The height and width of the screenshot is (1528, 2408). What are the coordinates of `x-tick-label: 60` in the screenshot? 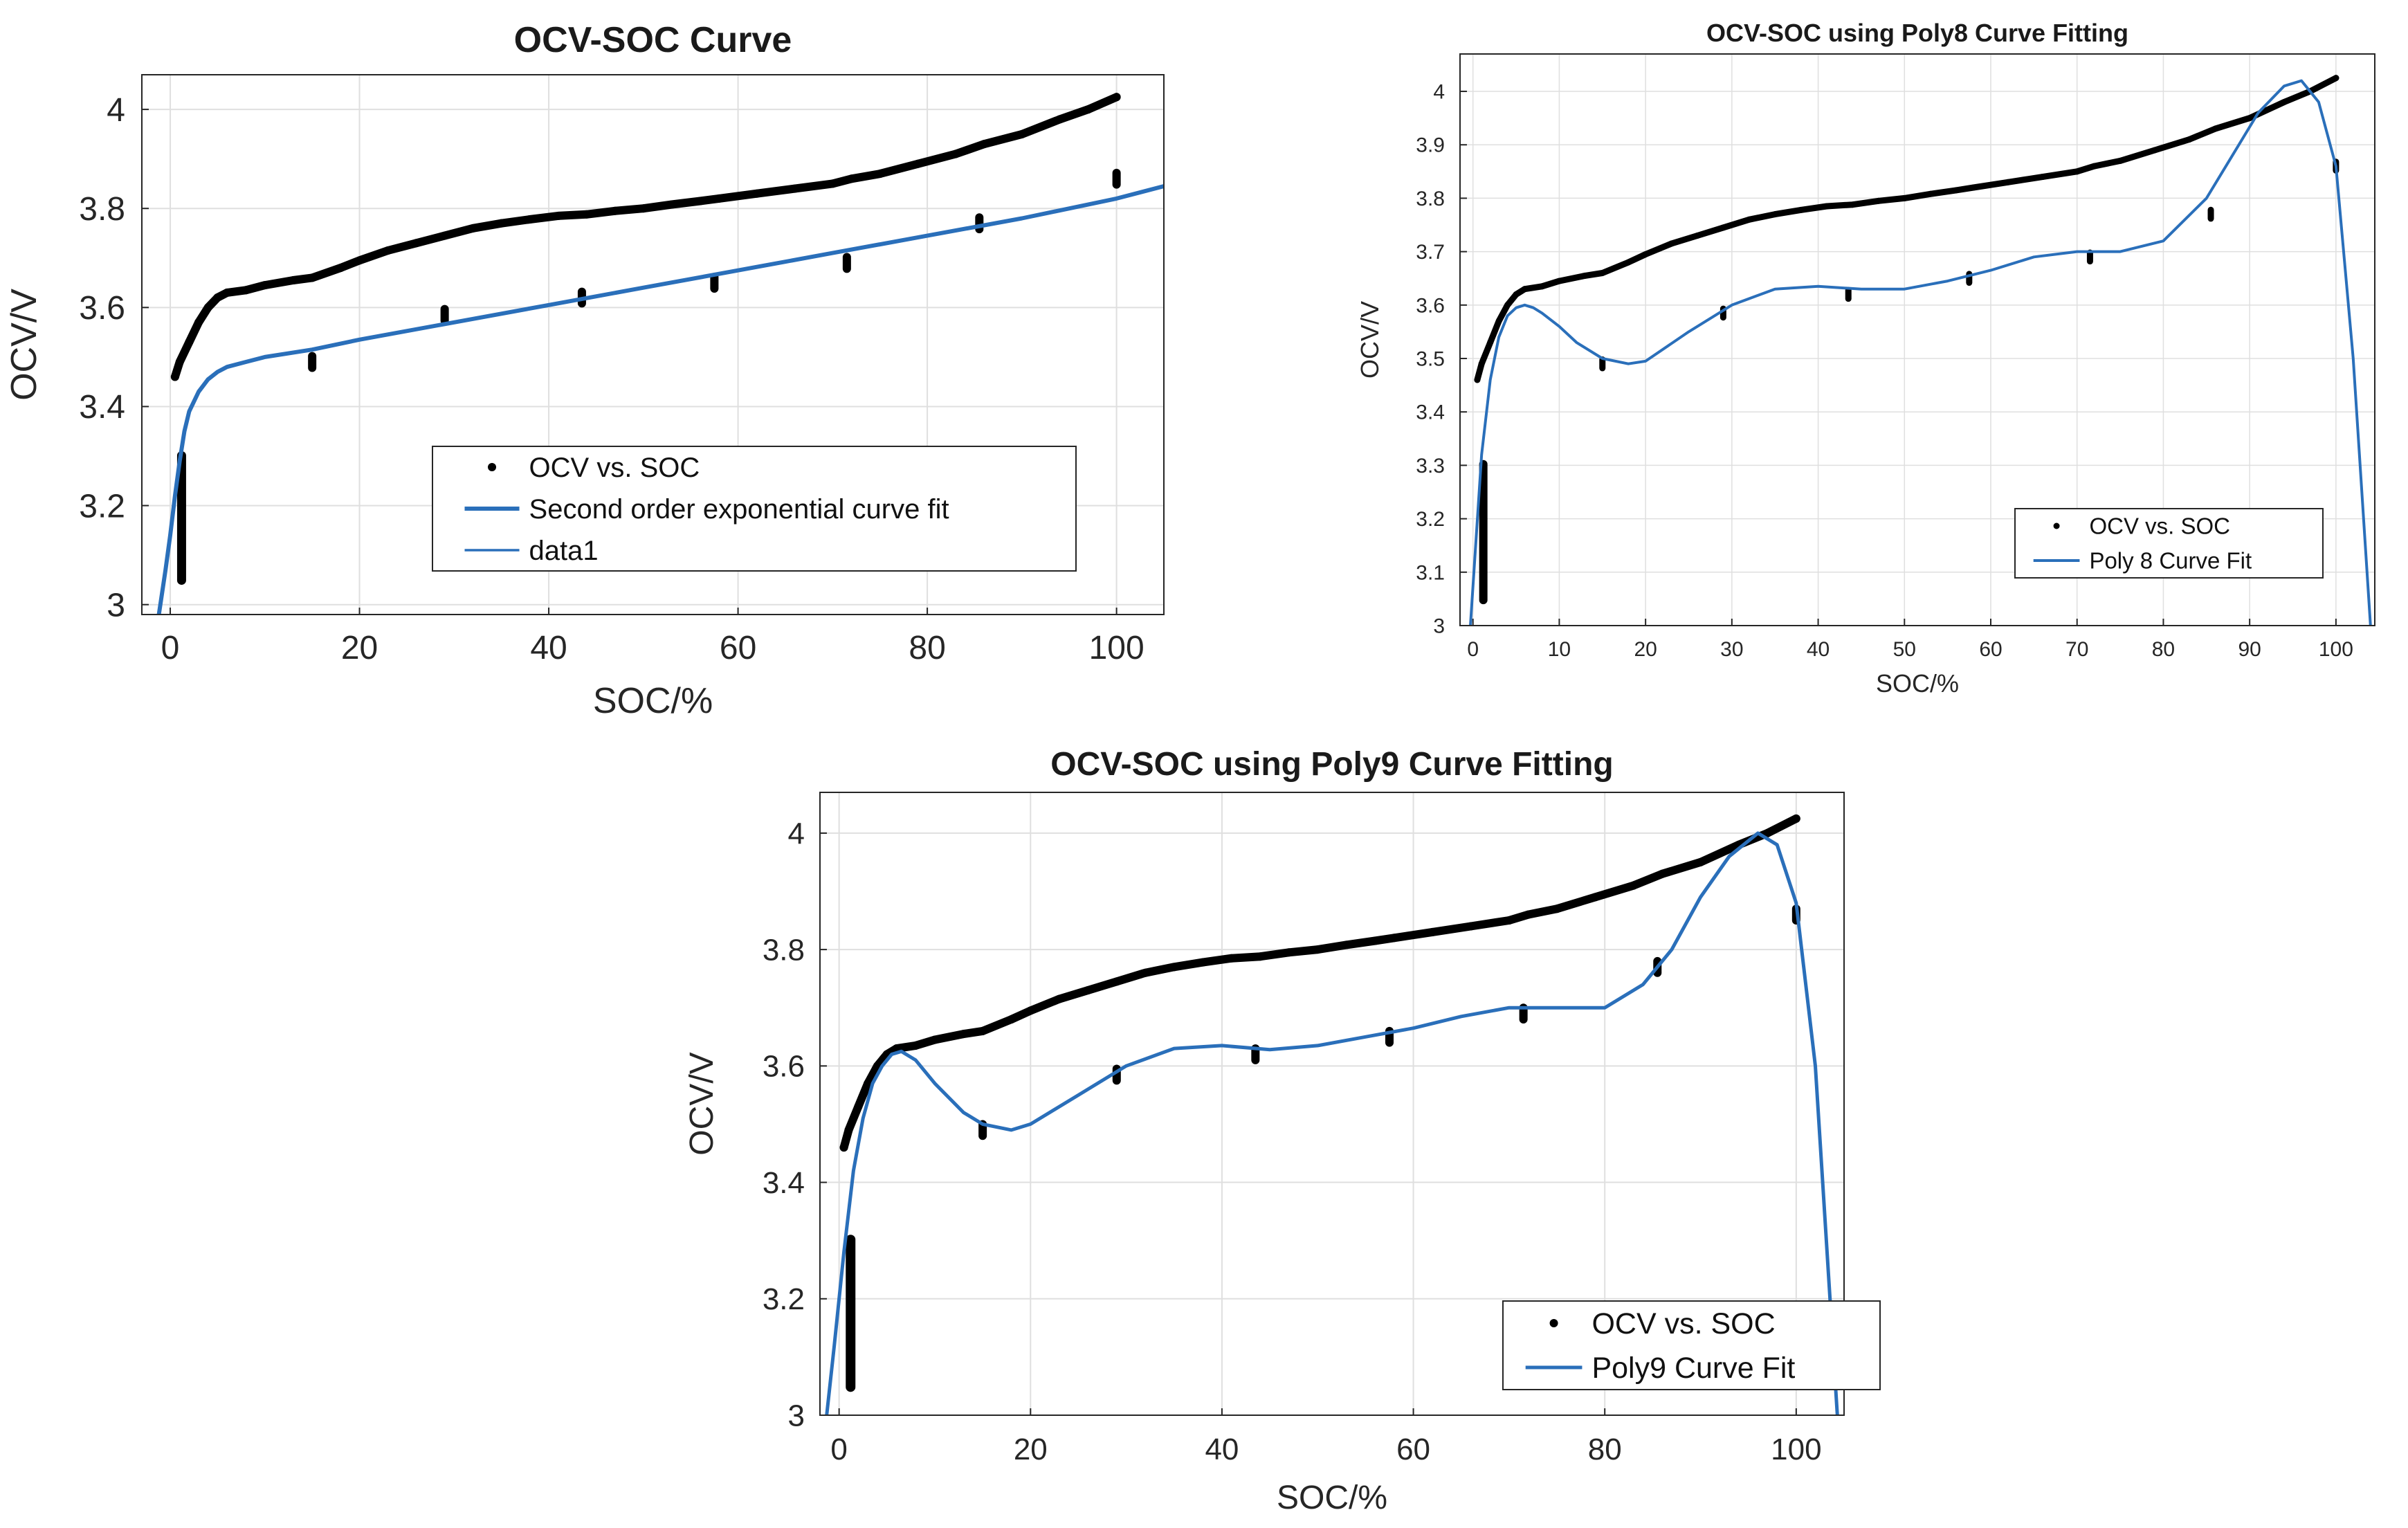 It's located at (1413, 1449).